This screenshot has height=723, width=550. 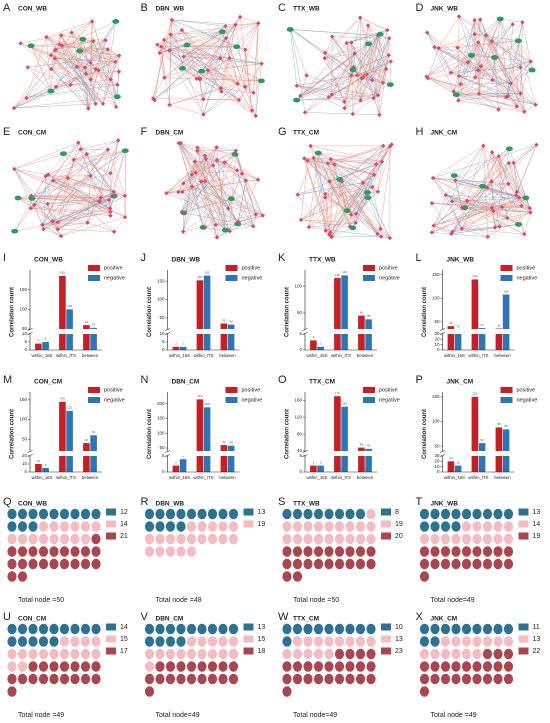 What do you see at coordinates (6, 132) in the screenshot?
I see `panel-letter: E` at bounding box center [6, 132].